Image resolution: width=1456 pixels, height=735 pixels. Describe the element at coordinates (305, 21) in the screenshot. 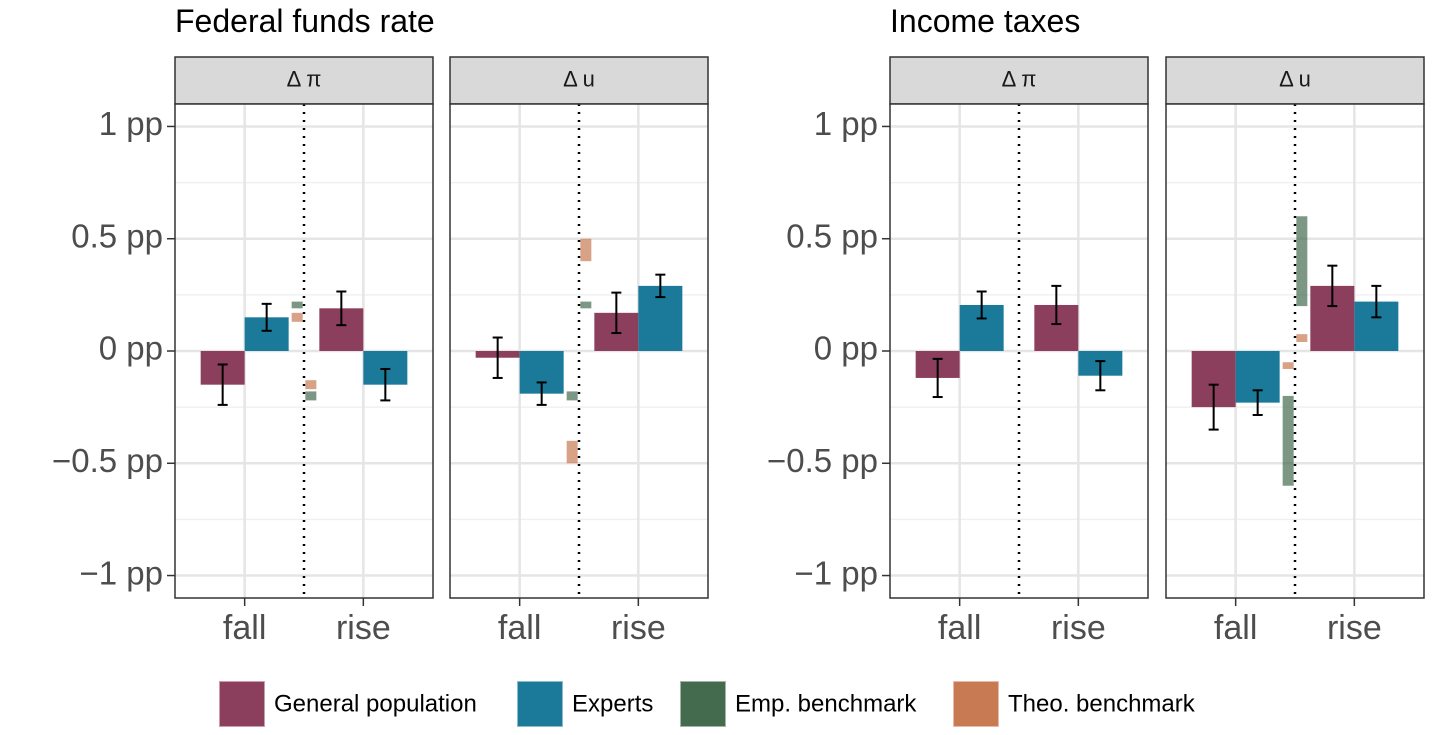

I see `chart-title: Federal funds rate` at that location.